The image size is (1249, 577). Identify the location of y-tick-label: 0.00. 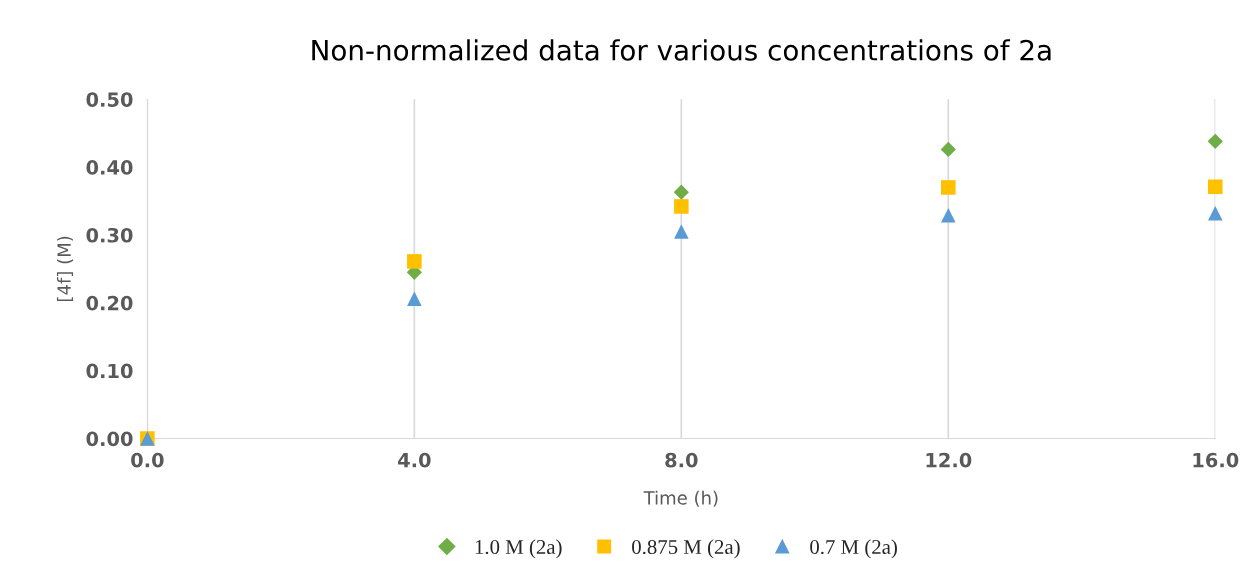
(109, 439).